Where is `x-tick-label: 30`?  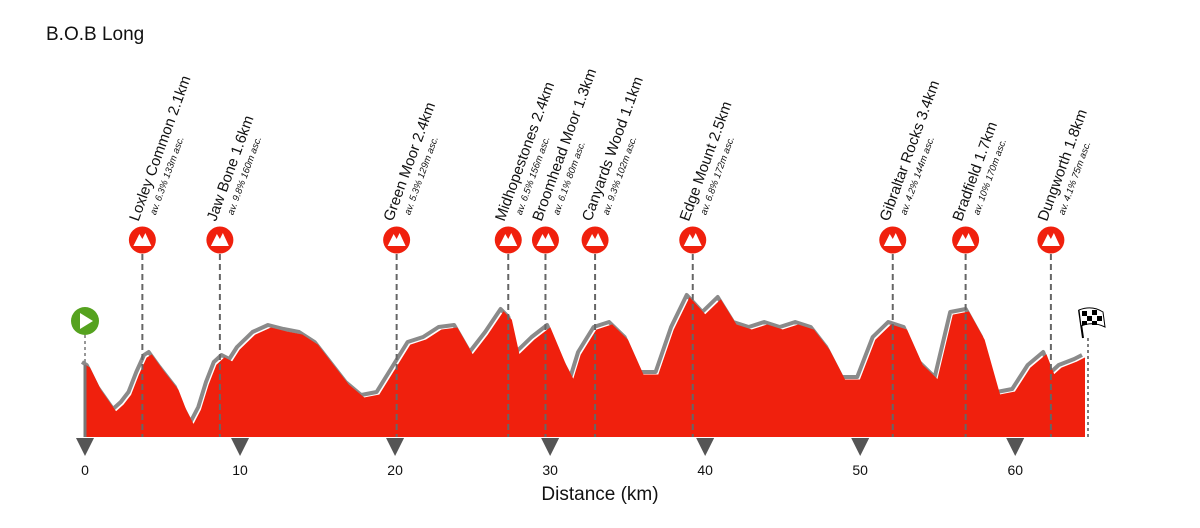
x-tick-label: 30 is located at coordinates (550, 470).